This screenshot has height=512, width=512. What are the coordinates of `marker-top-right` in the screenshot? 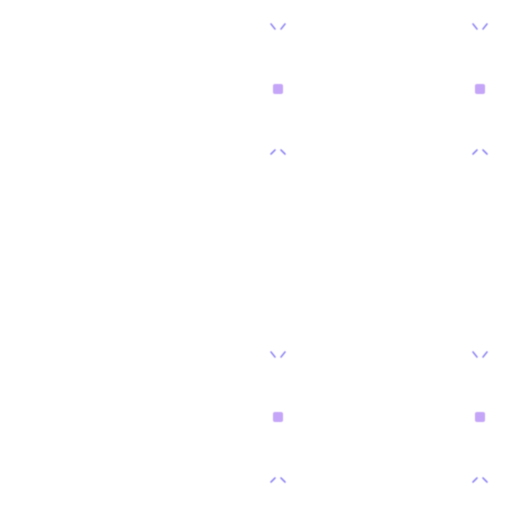 It's located at (480, 95).